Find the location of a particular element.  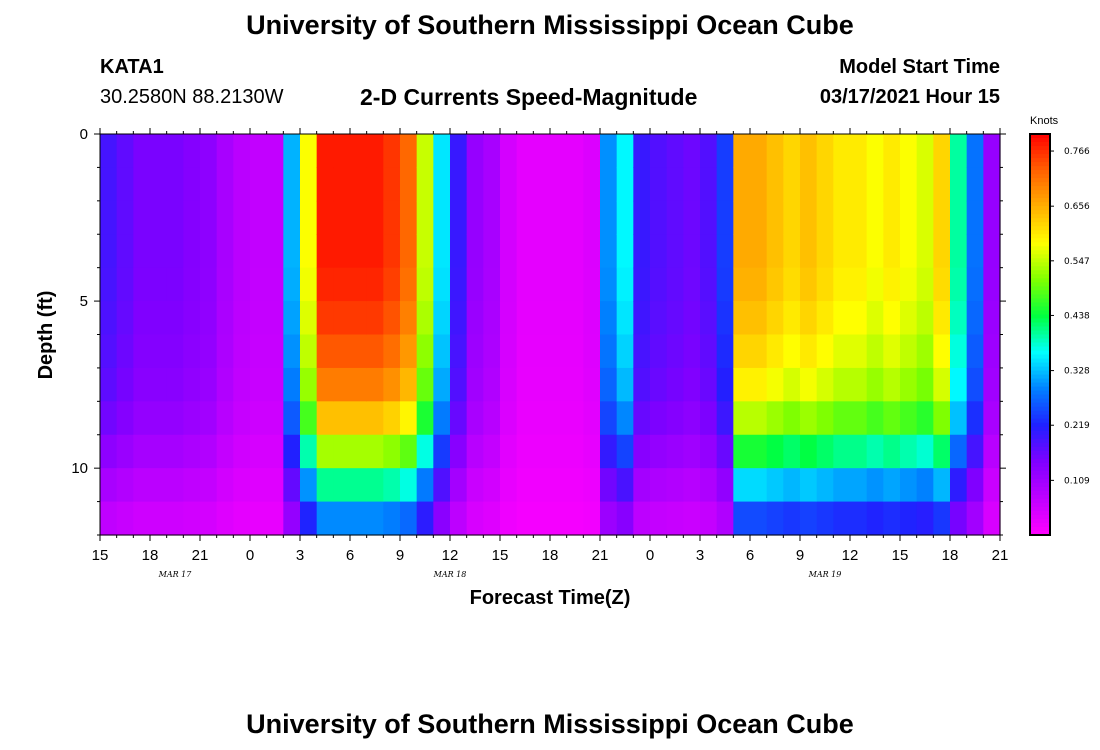

x-tick-label: 0 is located at coordinates (650, 555).